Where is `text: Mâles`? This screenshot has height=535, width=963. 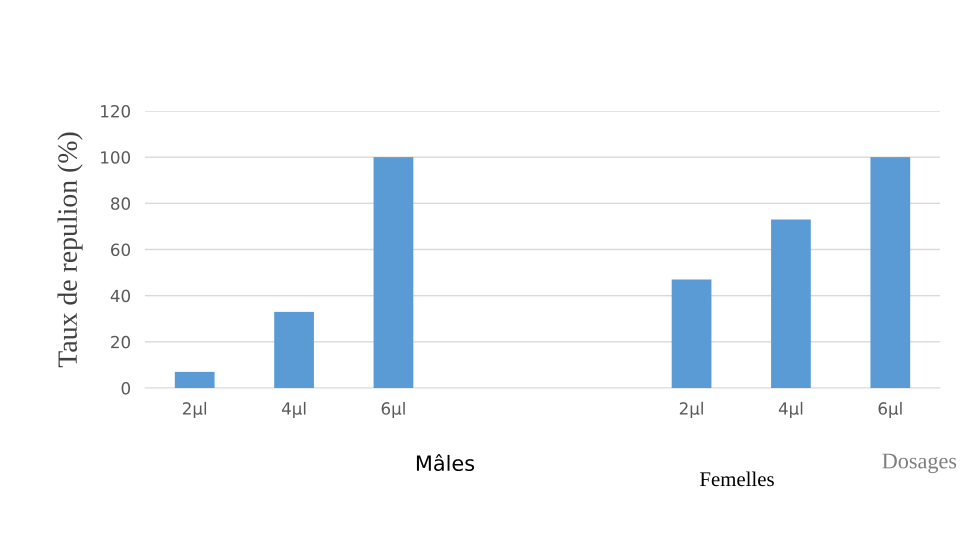 text: Mâles is located at coordinates (445, 463).